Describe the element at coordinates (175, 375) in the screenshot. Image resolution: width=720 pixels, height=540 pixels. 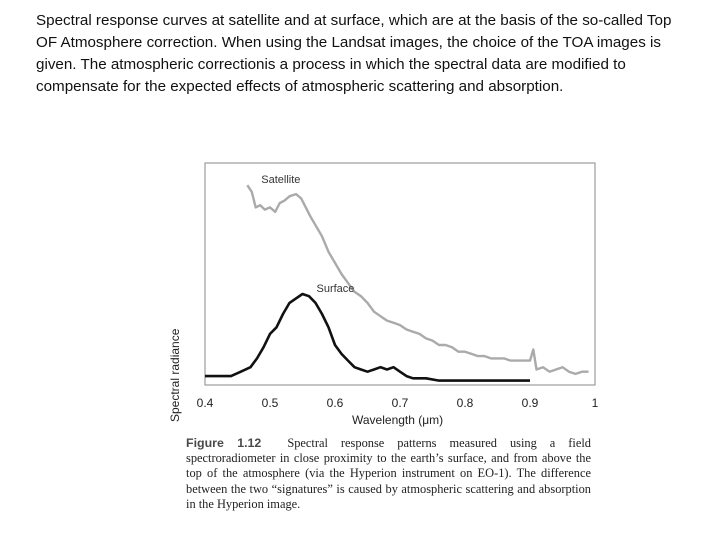
I see `y-axis-label: Spectral radiance` at that location.